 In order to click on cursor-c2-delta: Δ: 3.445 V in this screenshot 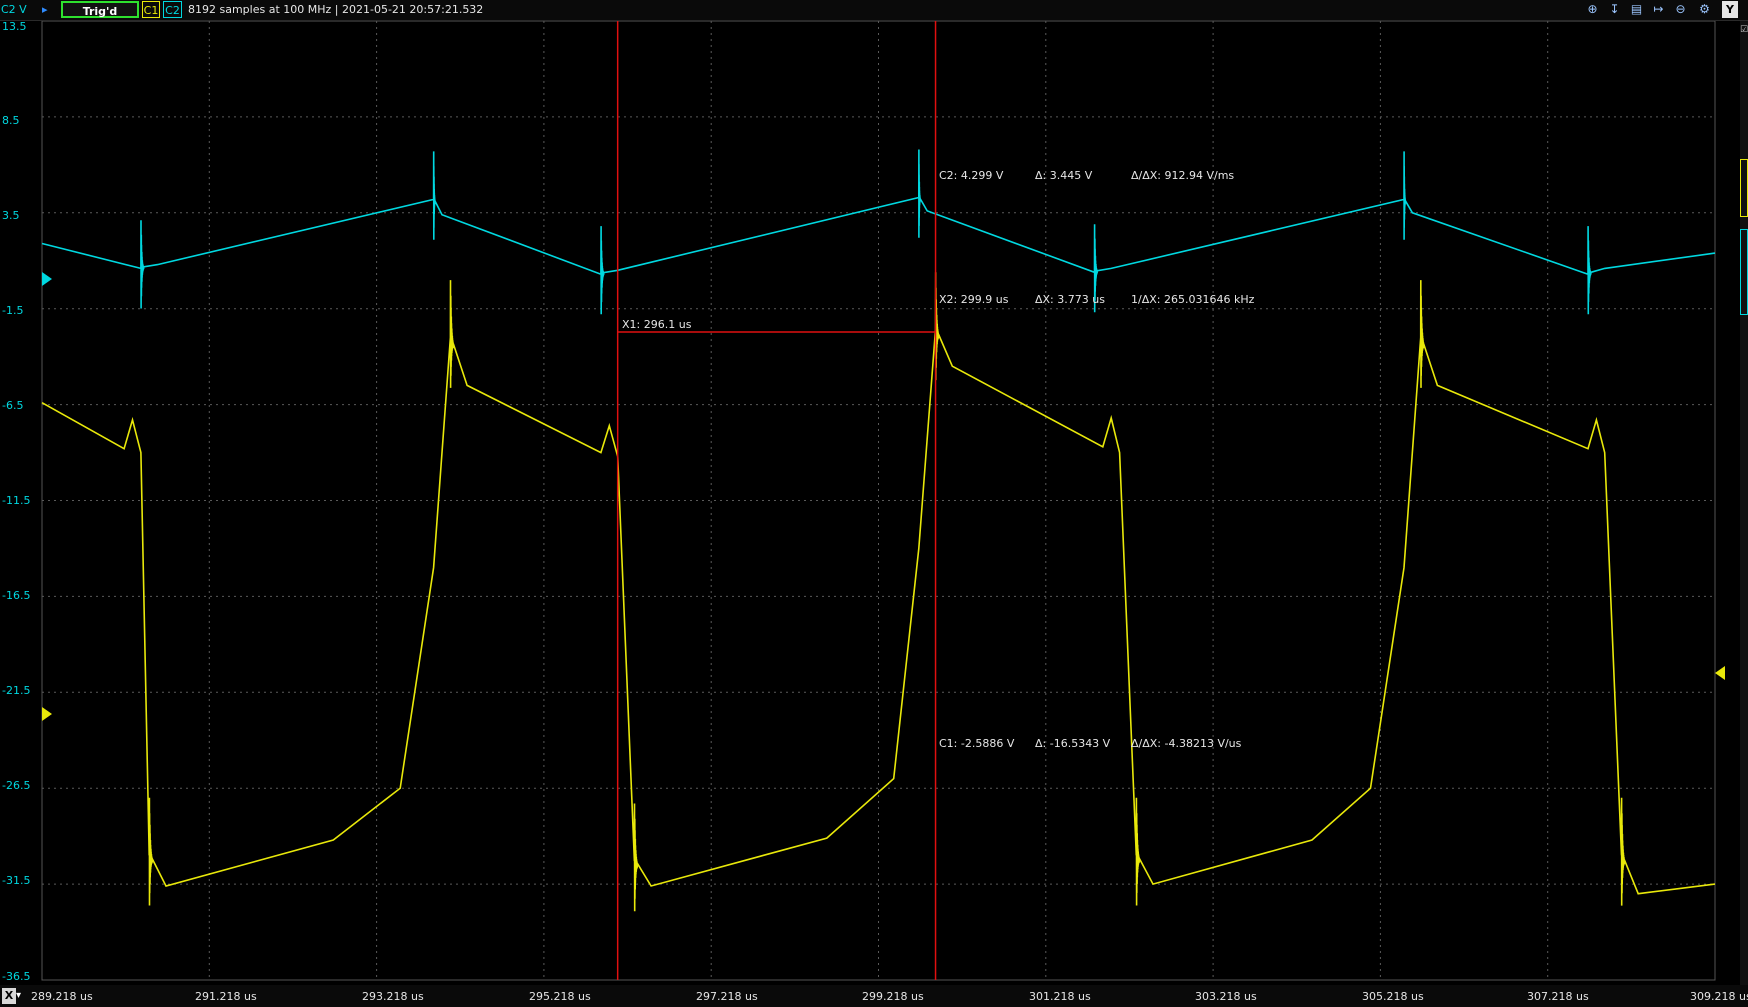, I will do `click(1064, 175)`.